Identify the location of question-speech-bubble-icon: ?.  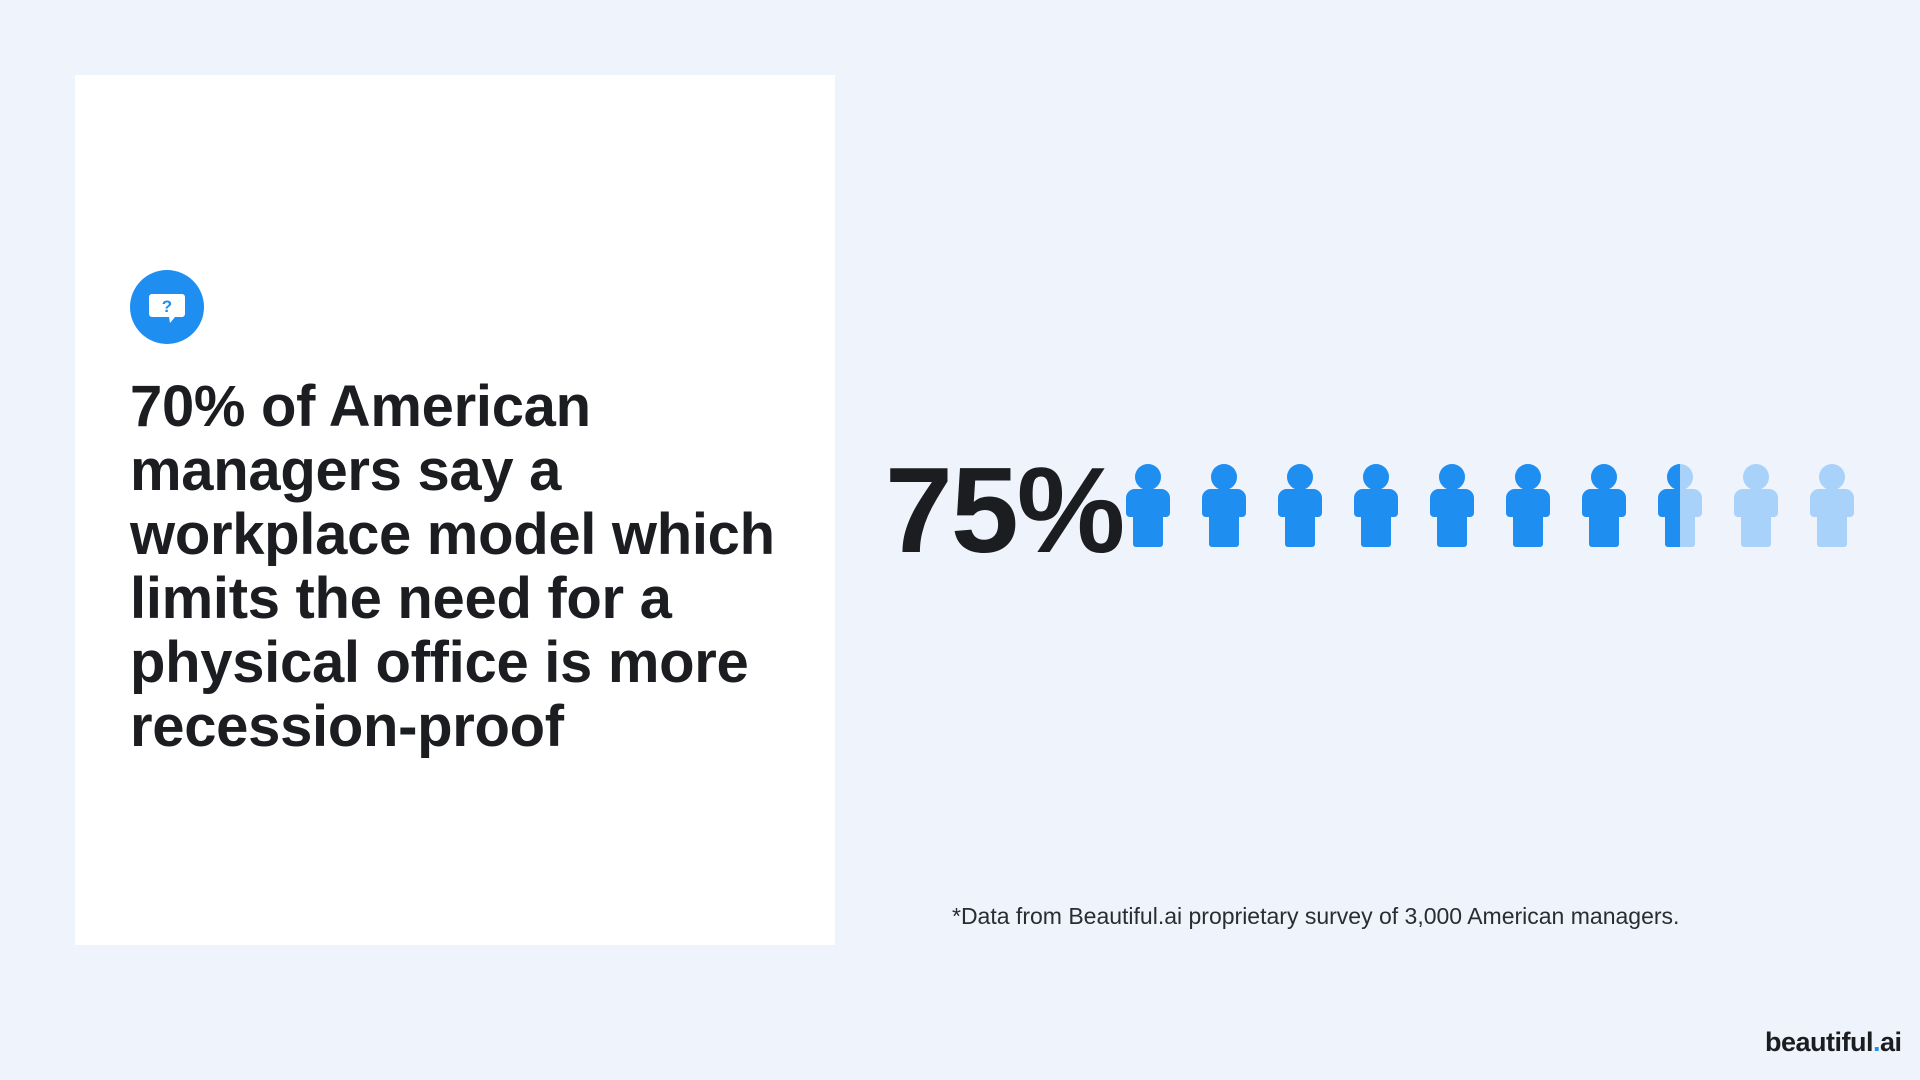
(167, 307).